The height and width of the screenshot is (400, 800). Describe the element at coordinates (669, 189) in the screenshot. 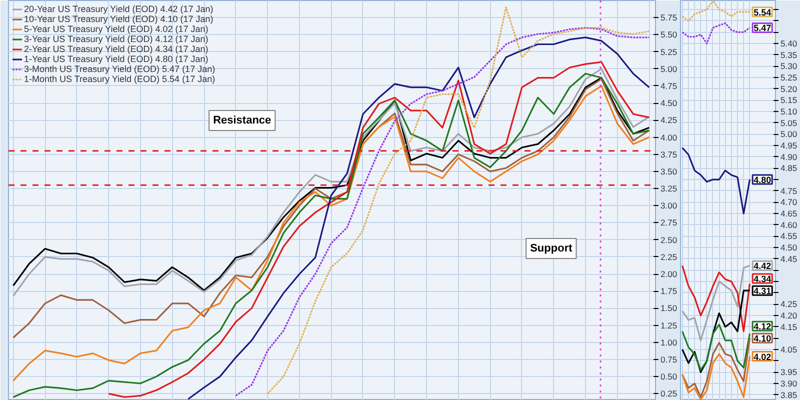

I see `y-tick-label: 3.25` at that location.